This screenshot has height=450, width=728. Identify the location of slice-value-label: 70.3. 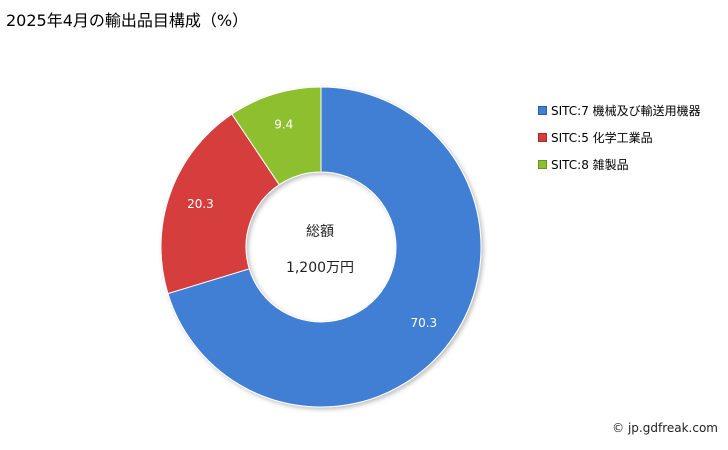
(423, 323).